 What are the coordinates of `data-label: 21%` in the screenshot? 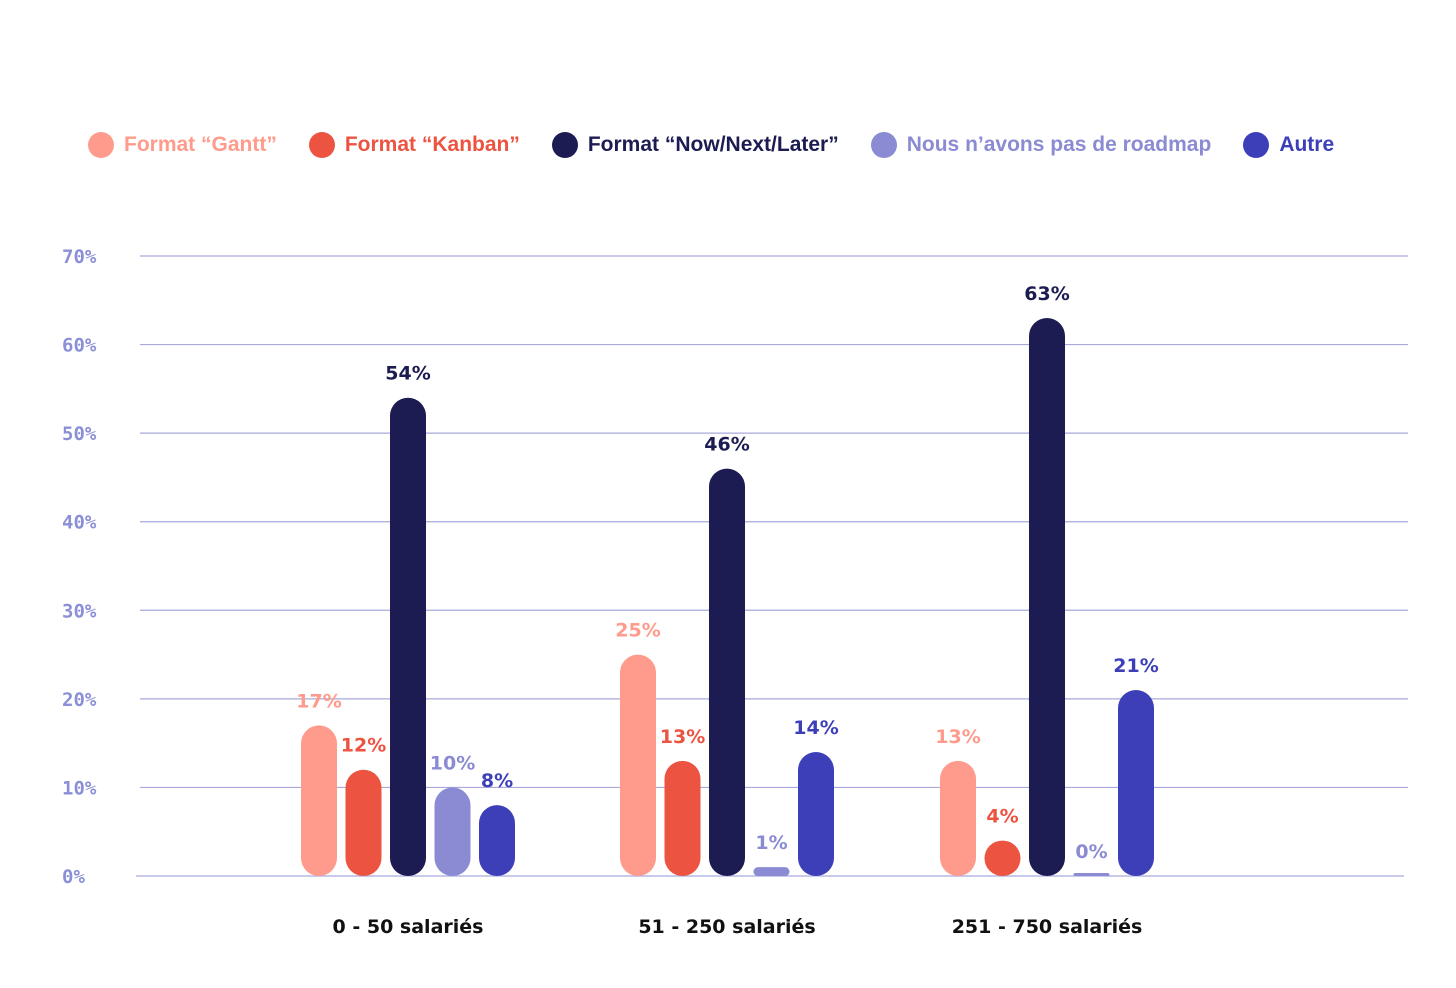 It's located at (1135, 666).